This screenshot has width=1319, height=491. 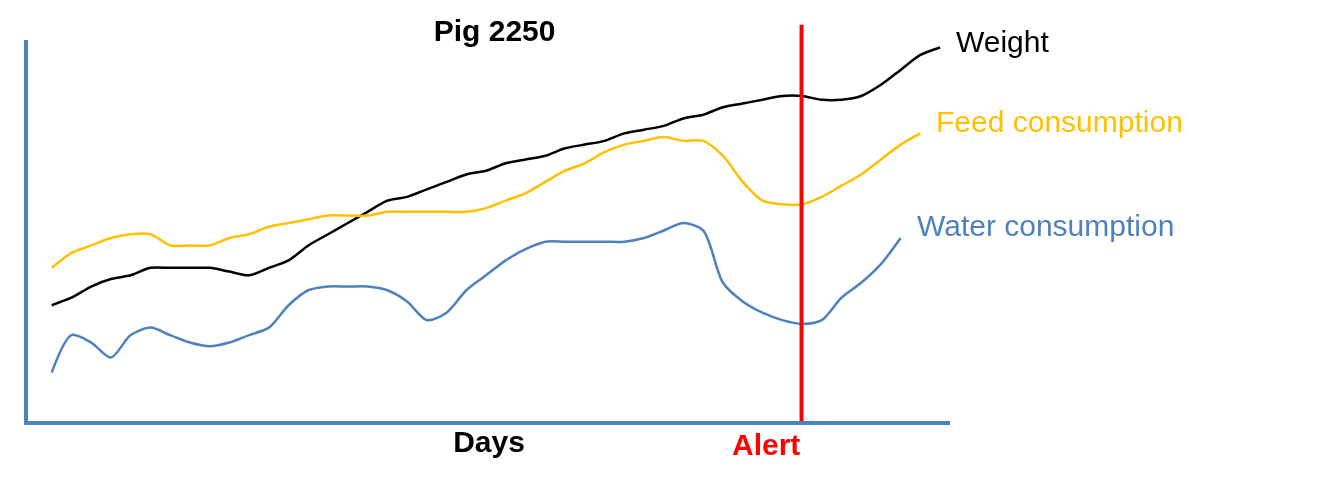 What do you see at coordinates (1059, 121) in the screenshot?
I see `series-label: Feed consumption` at bounding box center [1059, 121].